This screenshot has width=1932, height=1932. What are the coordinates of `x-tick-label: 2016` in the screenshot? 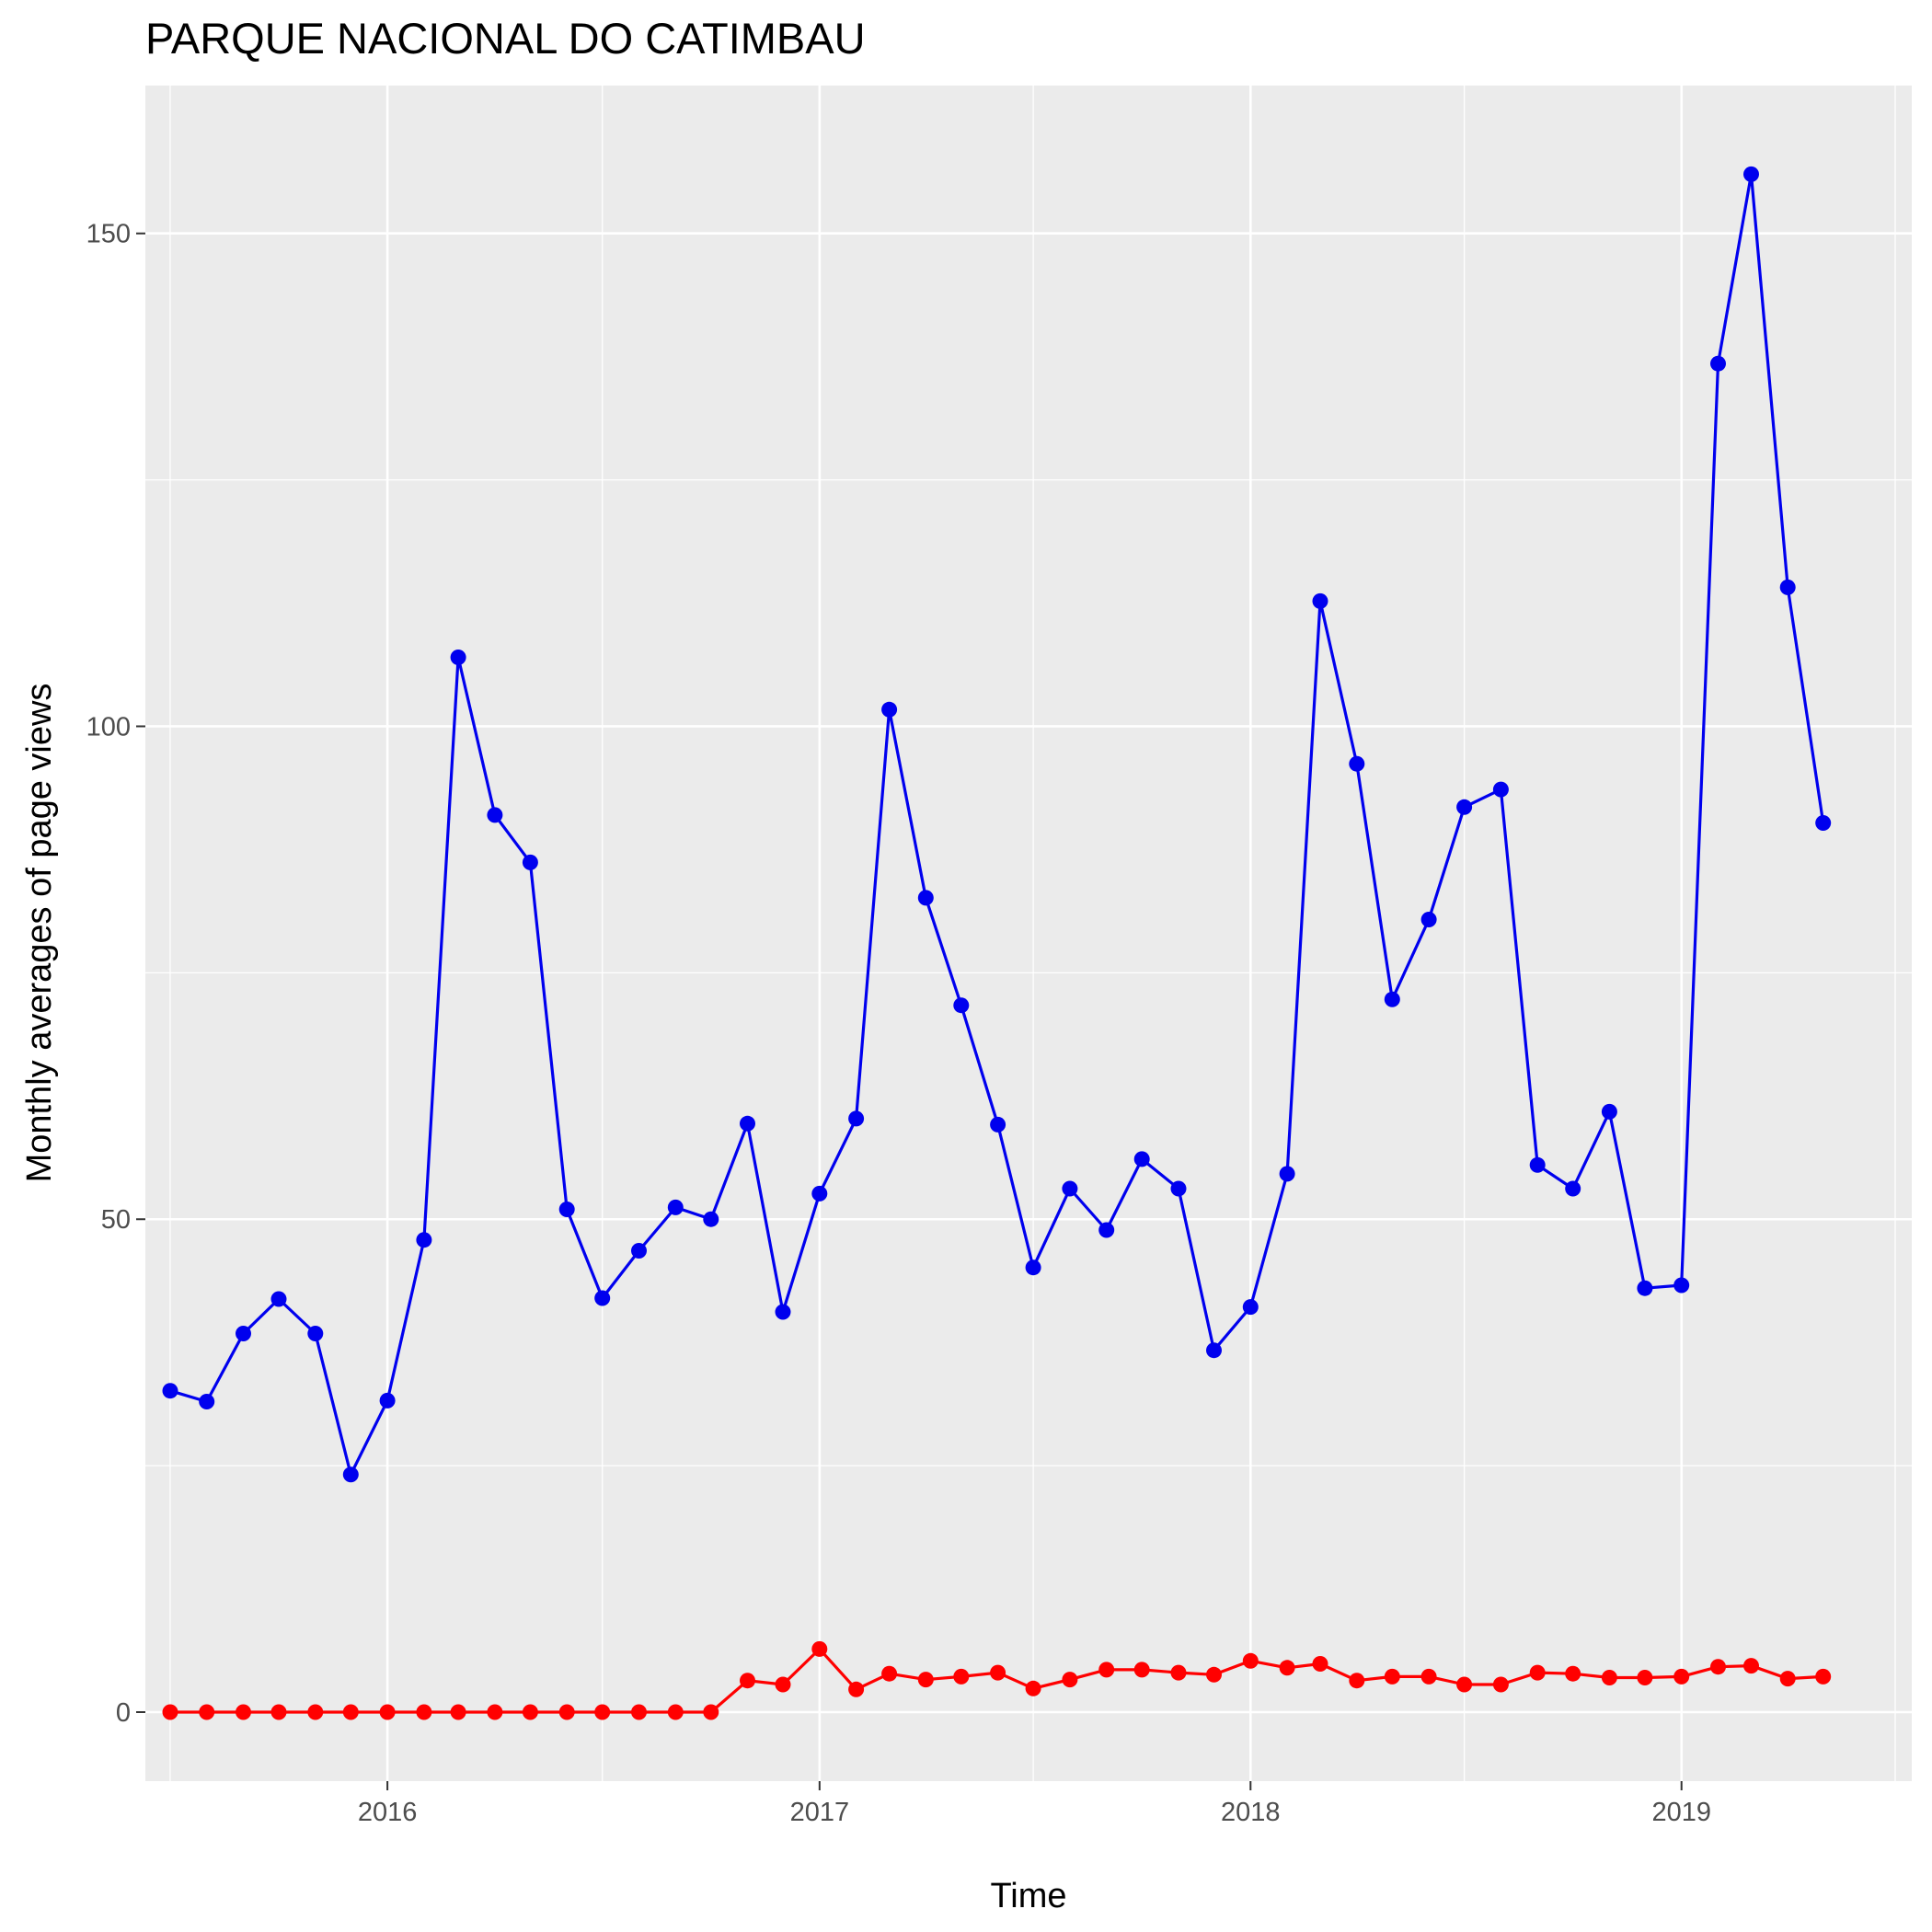 It's located at (388, 1812).